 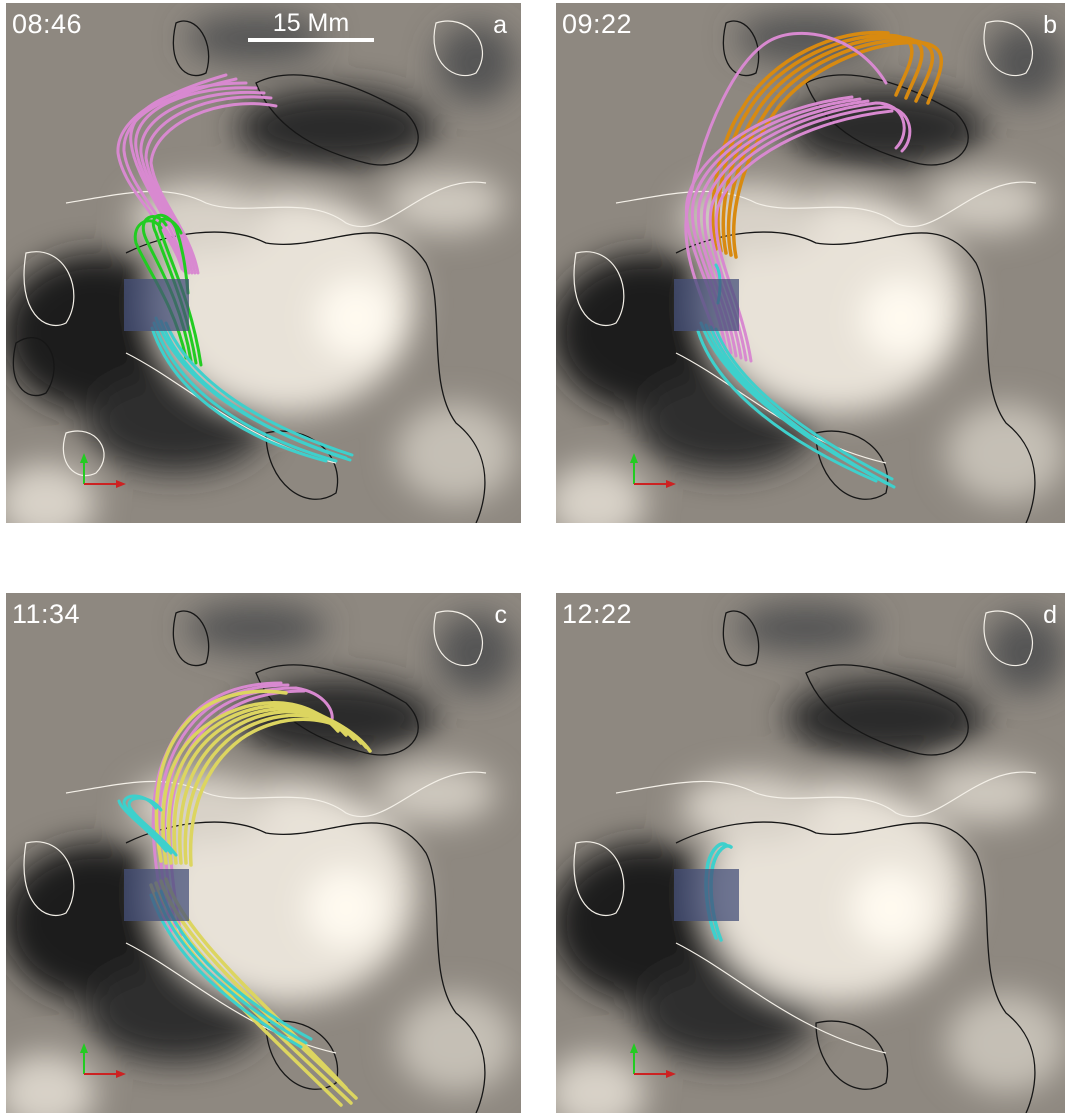 What do you see at coordinates (197, 174) in the screenshot?
I see `pink-field-lines` at bounding box center [197, 174].